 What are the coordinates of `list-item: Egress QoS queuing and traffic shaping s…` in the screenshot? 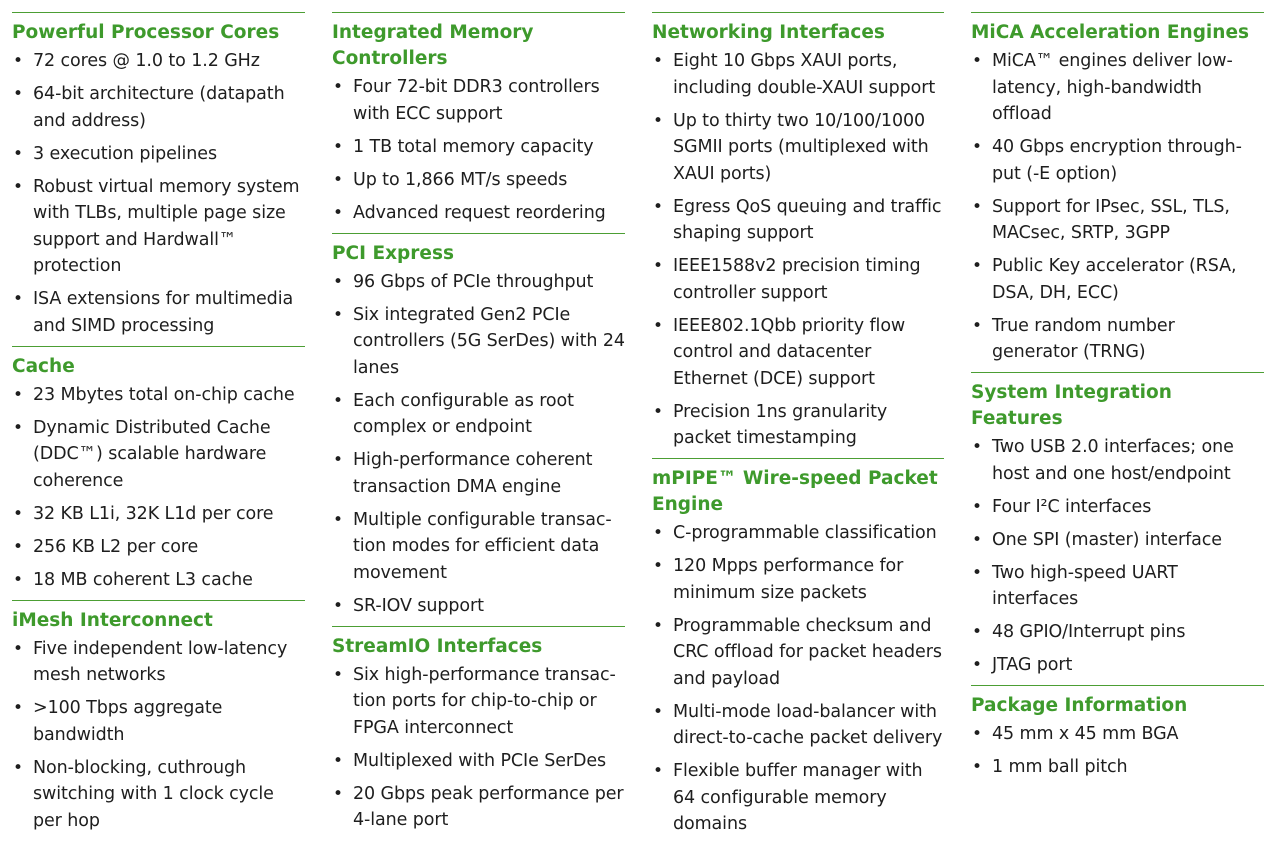 It's located at (798, 220).